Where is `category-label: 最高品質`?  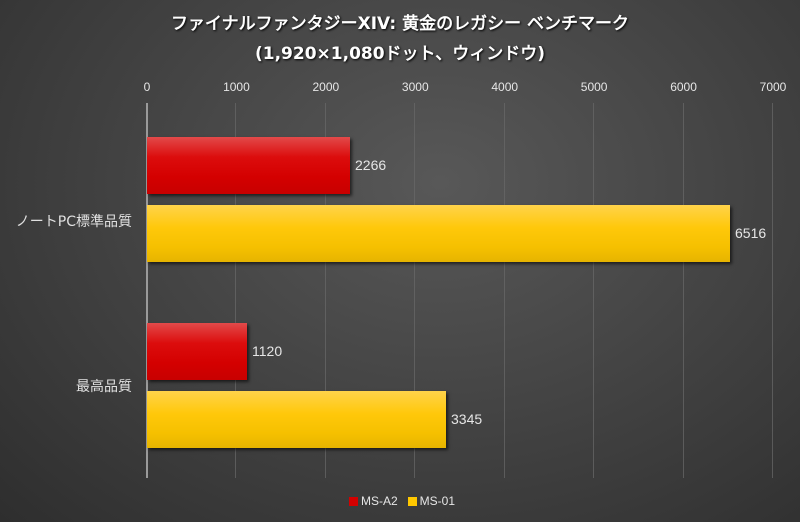 category-label: 最高品質 is located at coordinates (104, 387).